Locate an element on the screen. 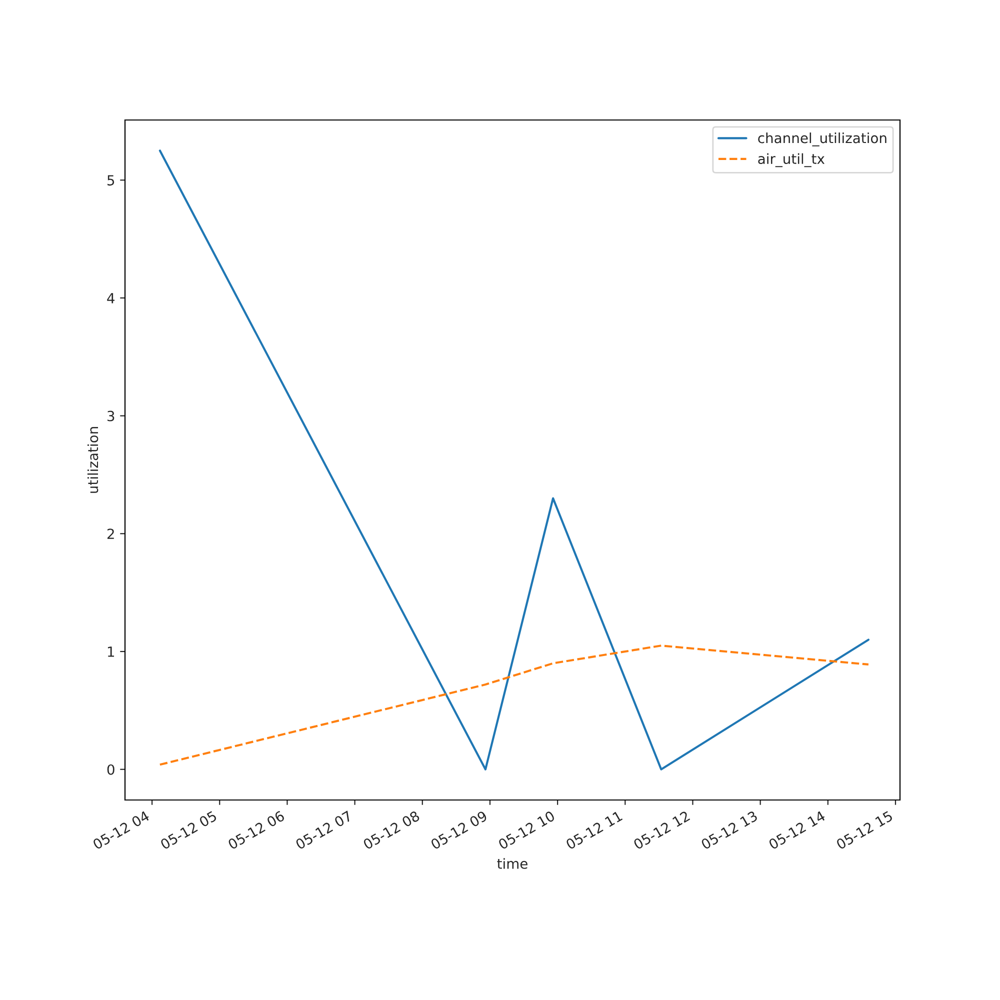  y-tick-label: 0 is located at coordinates (110, 769).